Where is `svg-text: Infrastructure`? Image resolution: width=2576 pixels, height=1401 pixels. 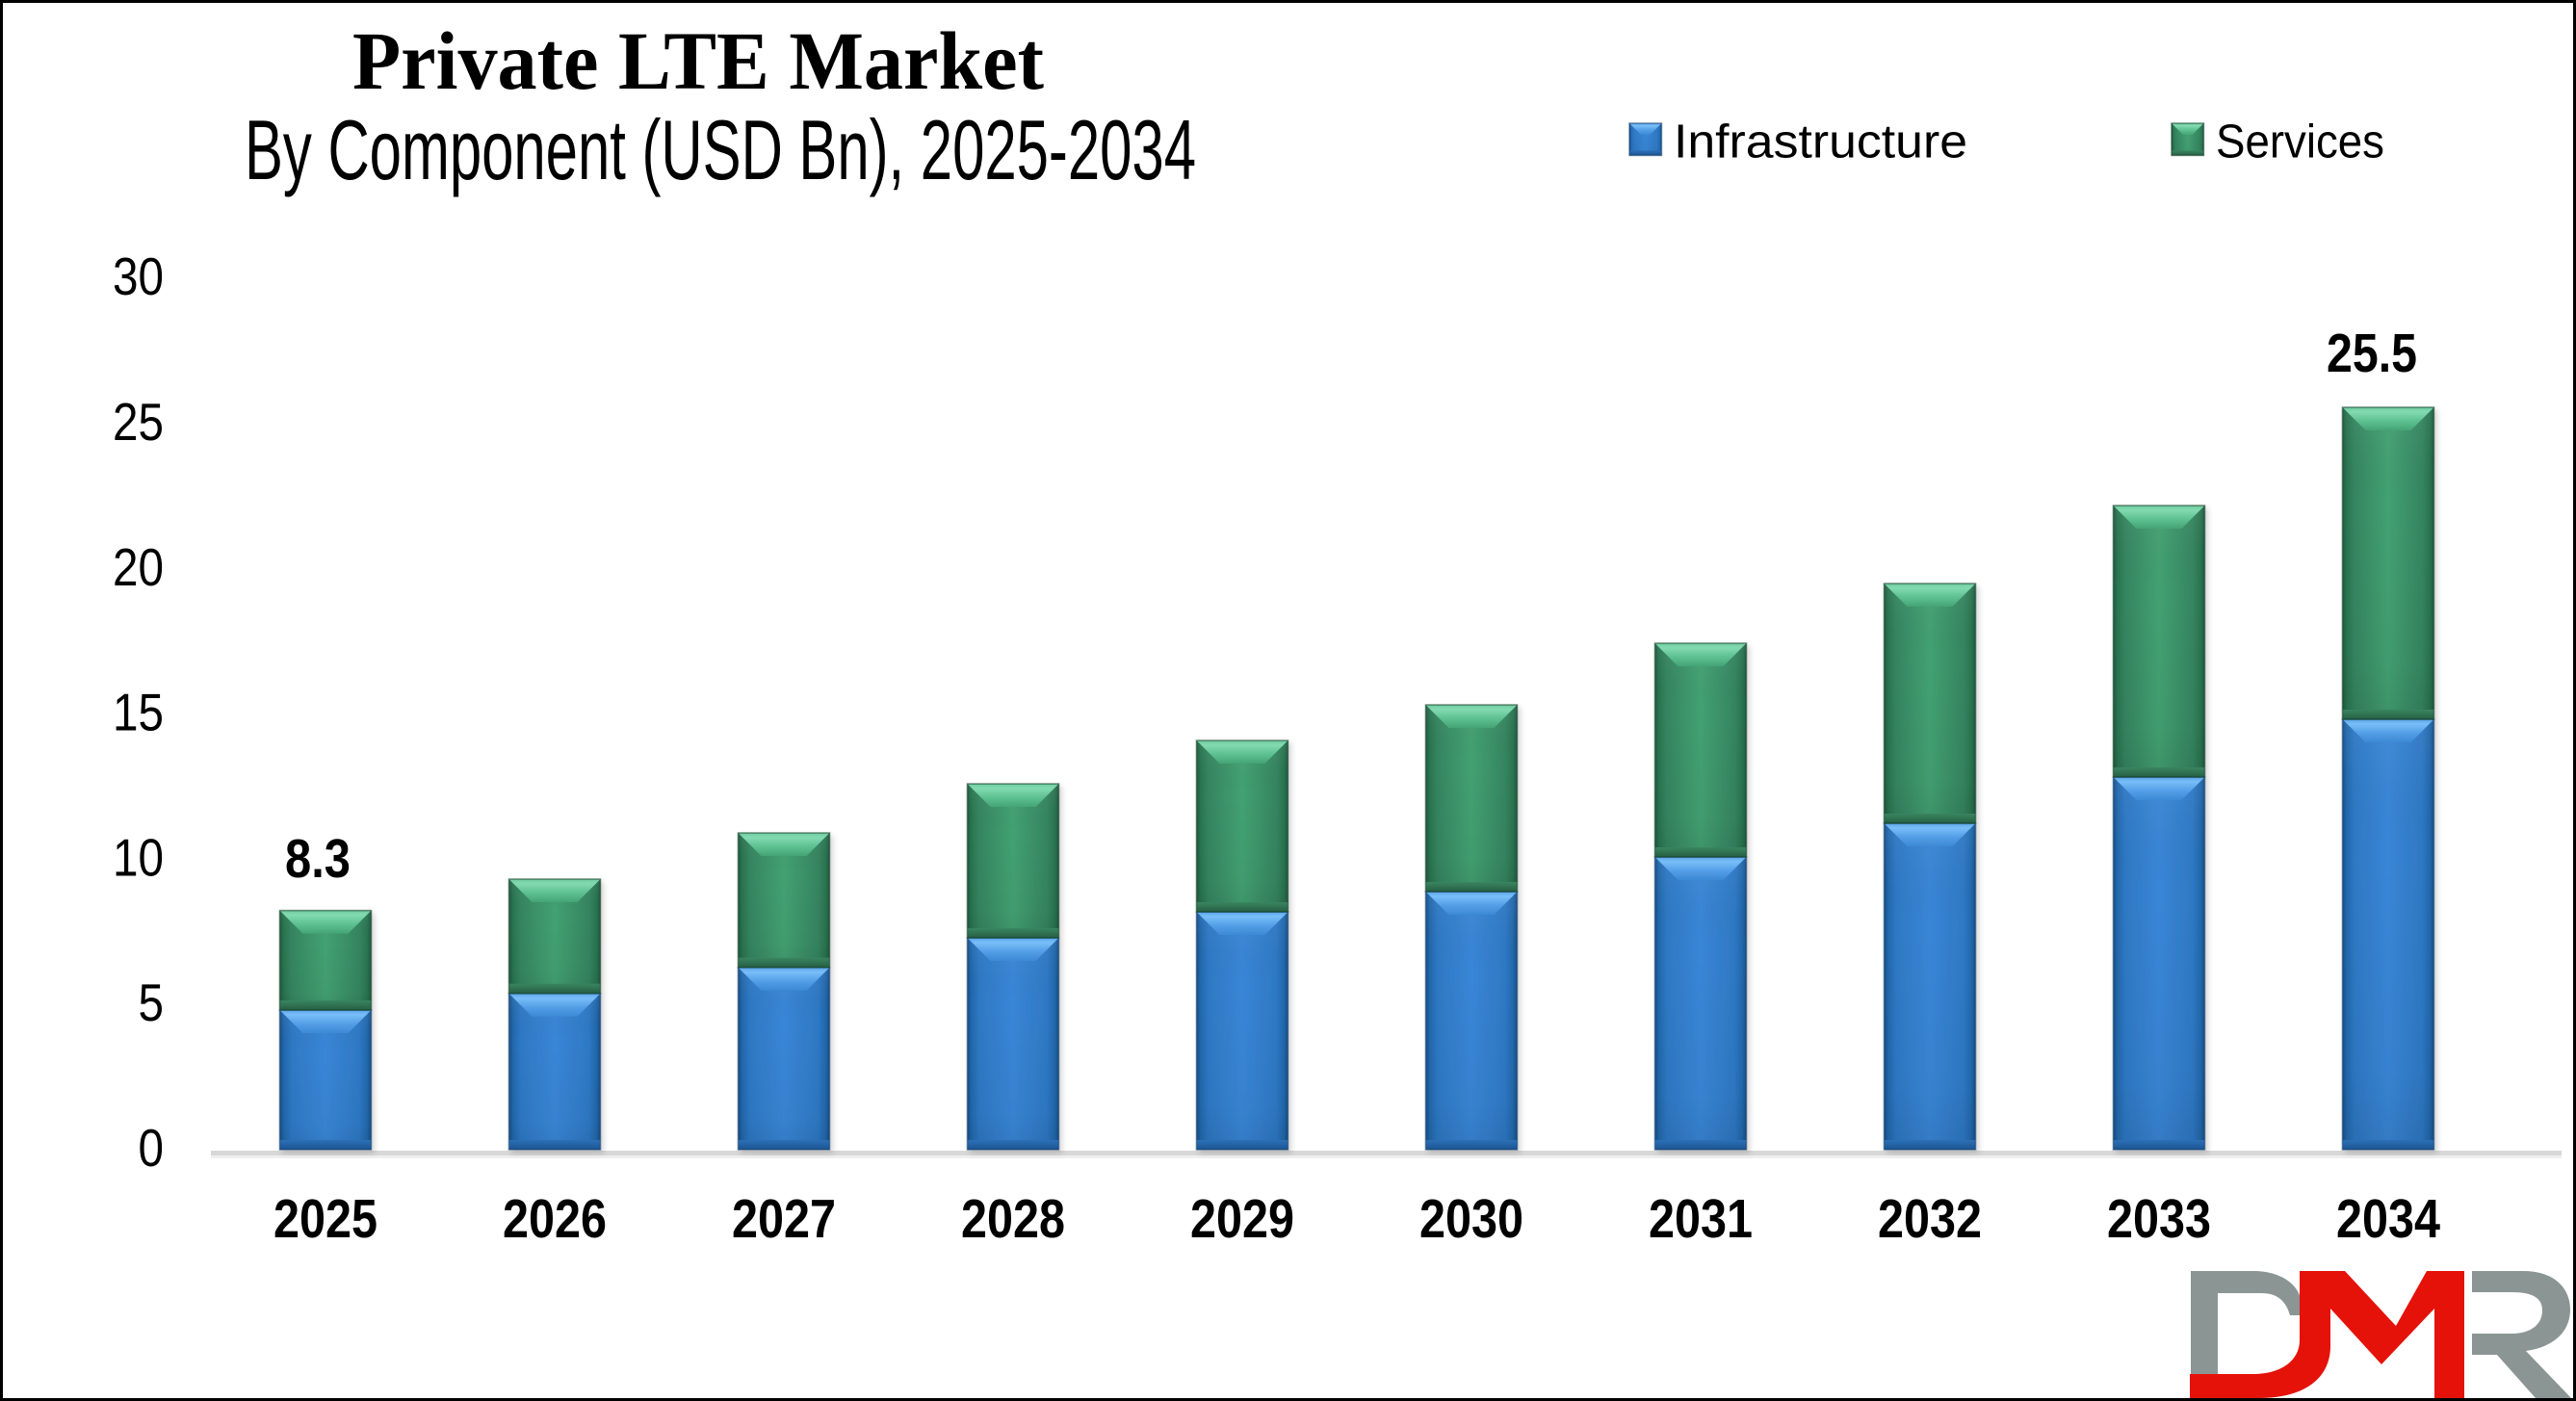
svg-text: Infrastructure is located at coordinates (1820, 143).